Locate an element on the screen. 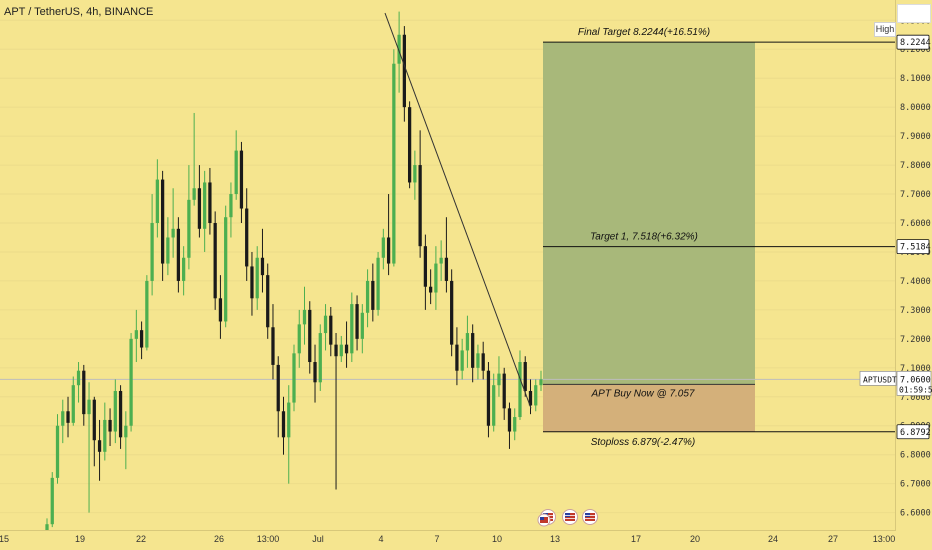 Image resolution: width=932 pixels, height=550 pixels. event-icons is located at coordinates (567, 518).